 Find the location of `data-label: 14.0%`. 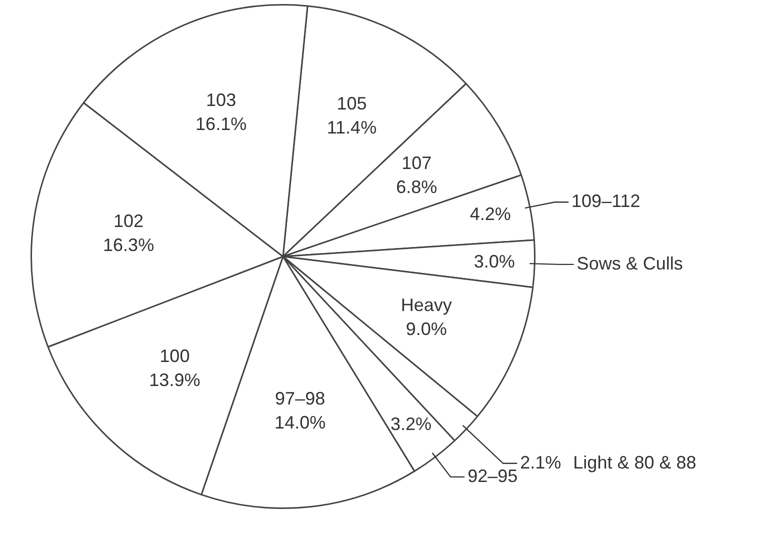

data-label: 14.0% is located at coordinates (300, 422).